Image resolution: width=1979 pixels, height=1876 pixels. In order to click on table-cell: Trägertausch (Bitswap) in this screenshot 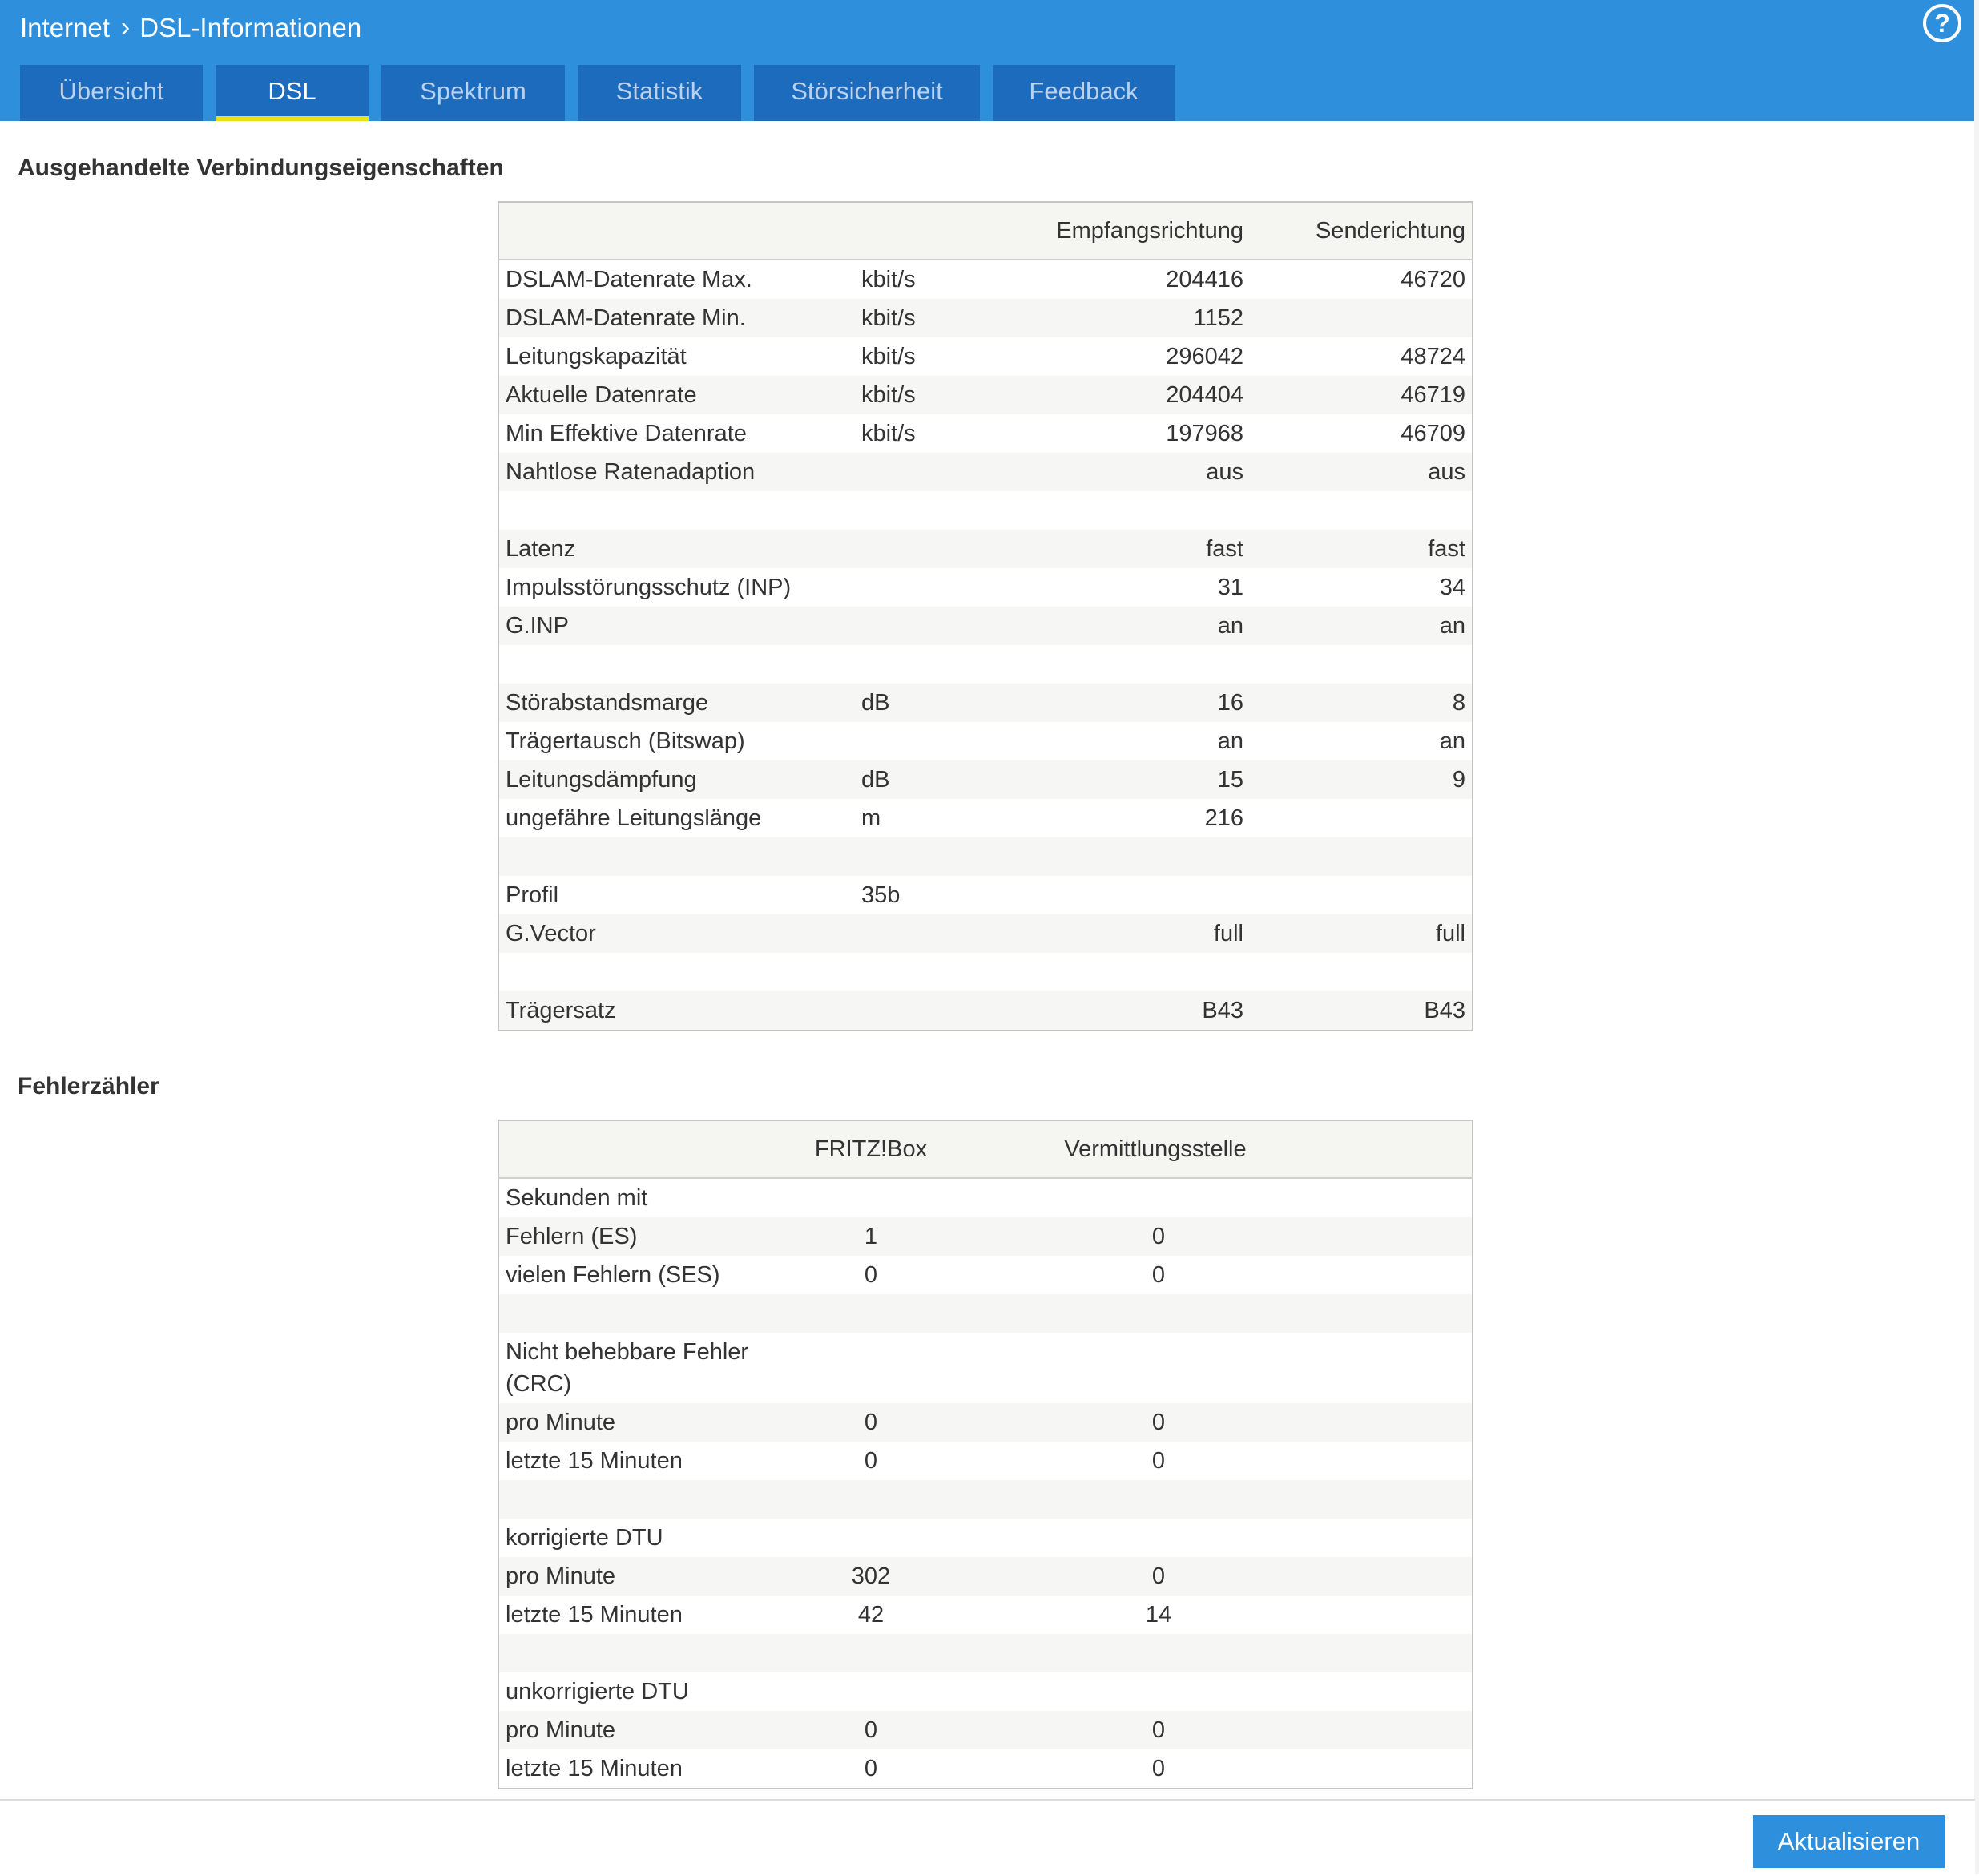, I will do `click(676, 741)`.